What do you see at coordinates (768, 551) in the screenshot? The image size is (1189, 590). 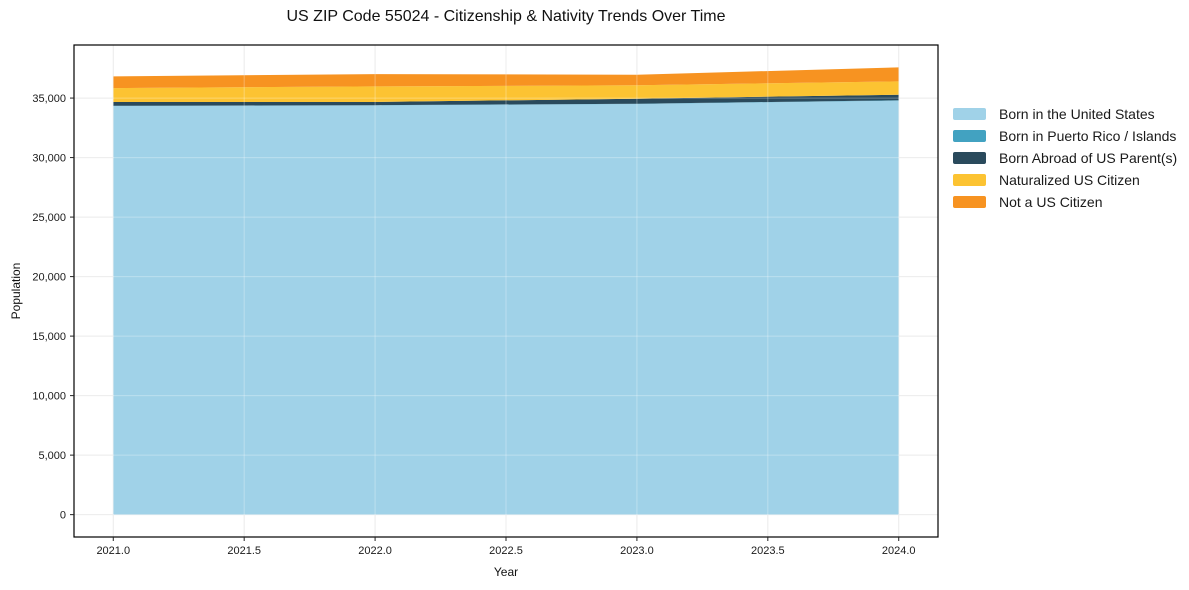 I see `x-tick-label: 2023.5` at bounding box center [768, 551].